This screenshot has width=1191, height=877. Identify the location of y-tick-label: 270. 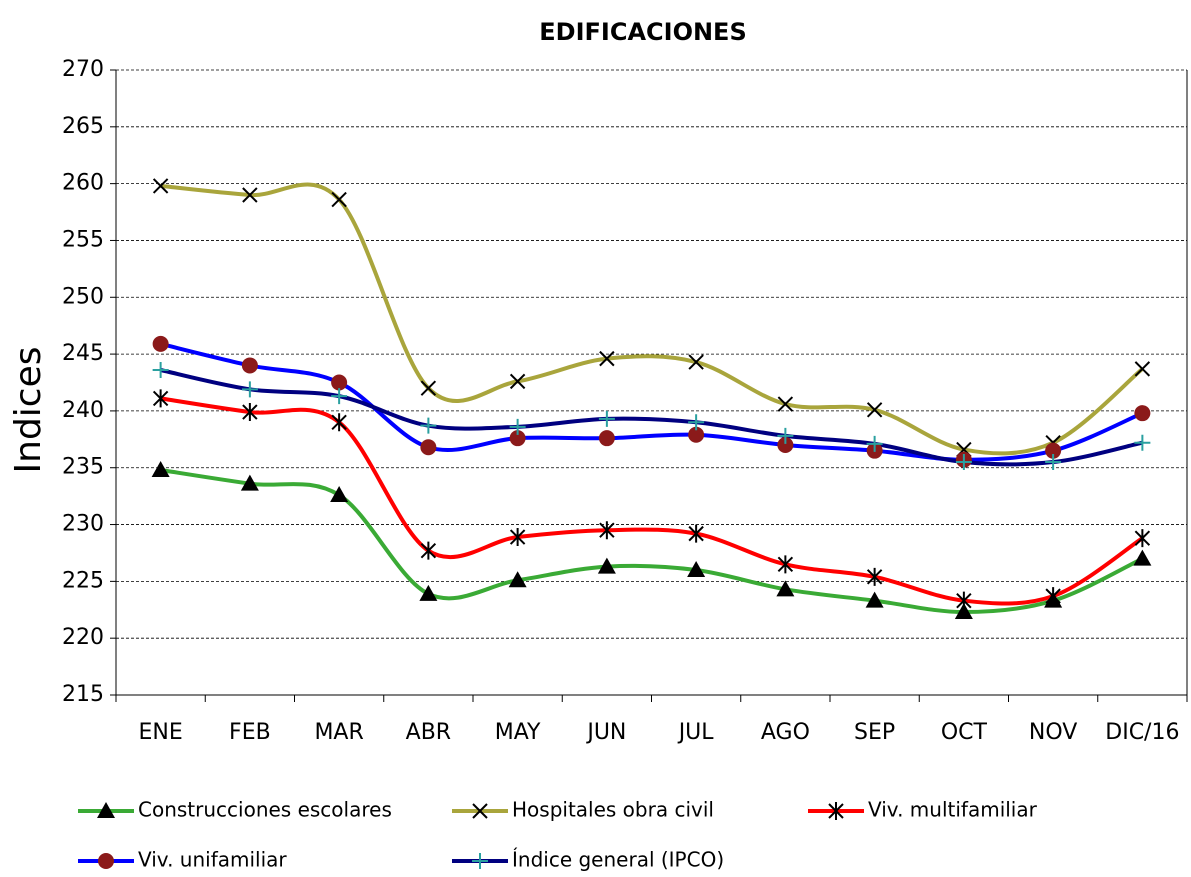
(83, 69).